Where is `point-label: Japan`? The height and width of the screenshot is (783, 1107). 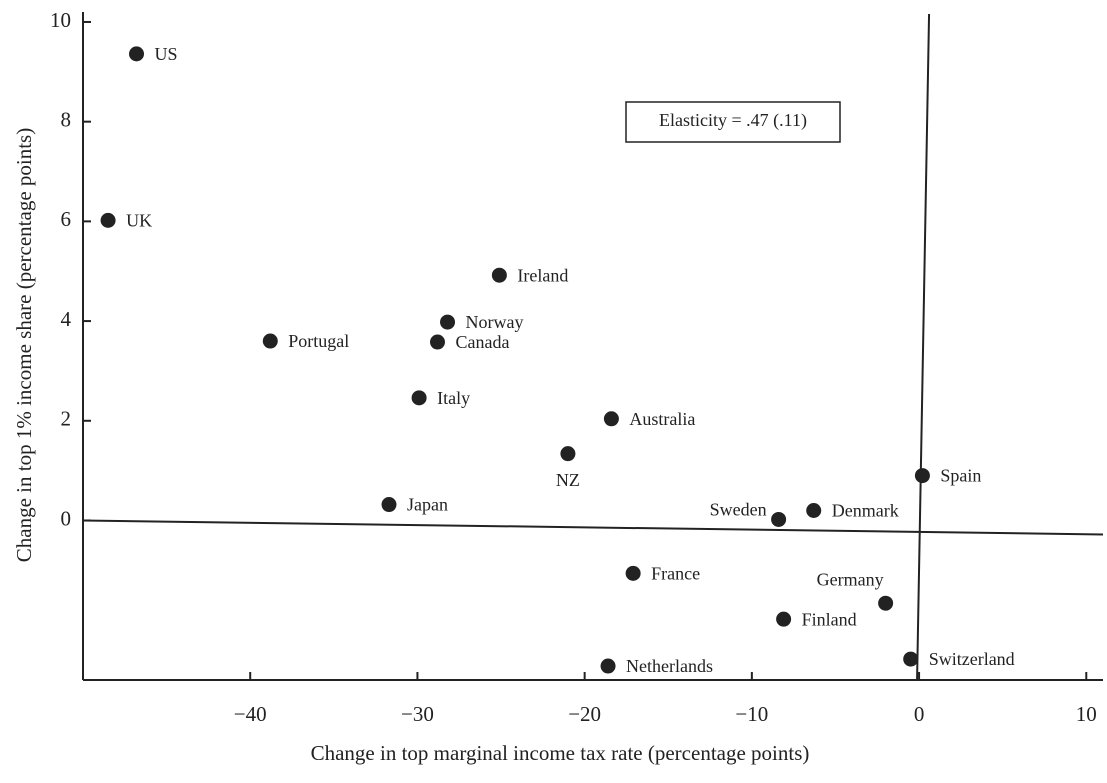
point-label: Japan is located at coordinates (427, 505).